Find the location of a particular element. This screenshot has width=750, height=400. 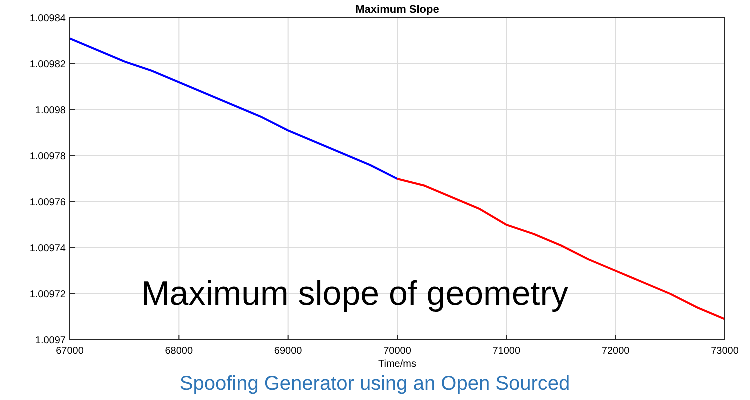

annotation: Maximum slope of geometry is located at coordinates (355, 294).